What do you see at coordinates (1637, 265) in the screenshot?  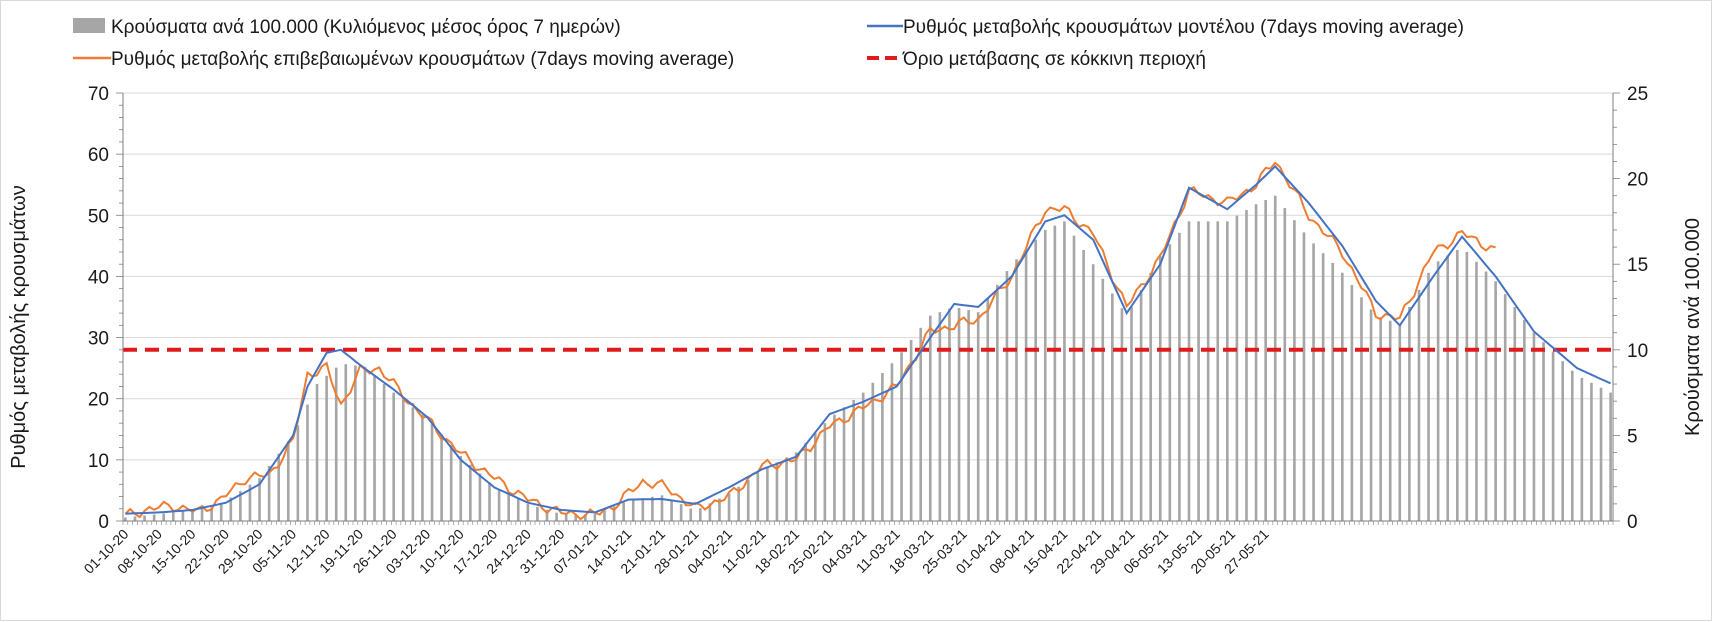 I see `y-right-tick-label: 15` at bounding box center [1637, 265].